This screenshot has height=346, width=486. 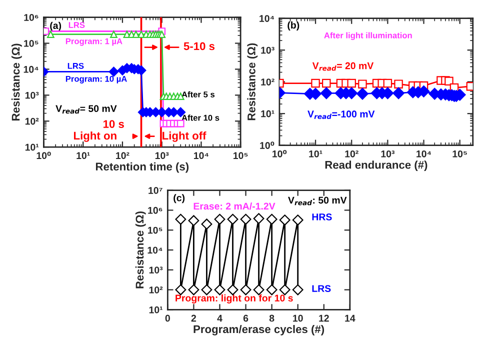 I want to click on y-tick-label: 10⁰, so click(x=267, y=145).